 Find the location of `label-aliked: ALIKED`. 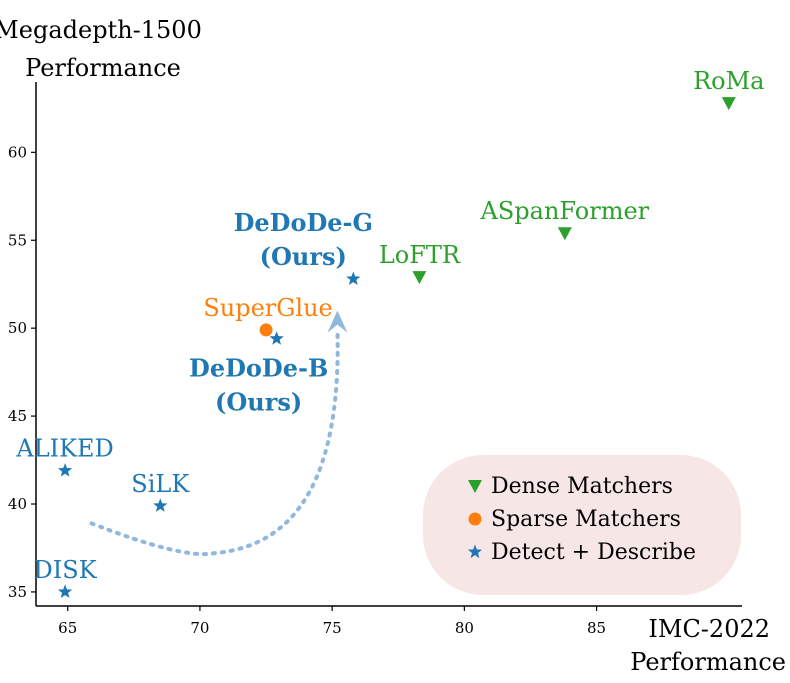

label-aliked: ALIKED is located at coordinates (64, 449).